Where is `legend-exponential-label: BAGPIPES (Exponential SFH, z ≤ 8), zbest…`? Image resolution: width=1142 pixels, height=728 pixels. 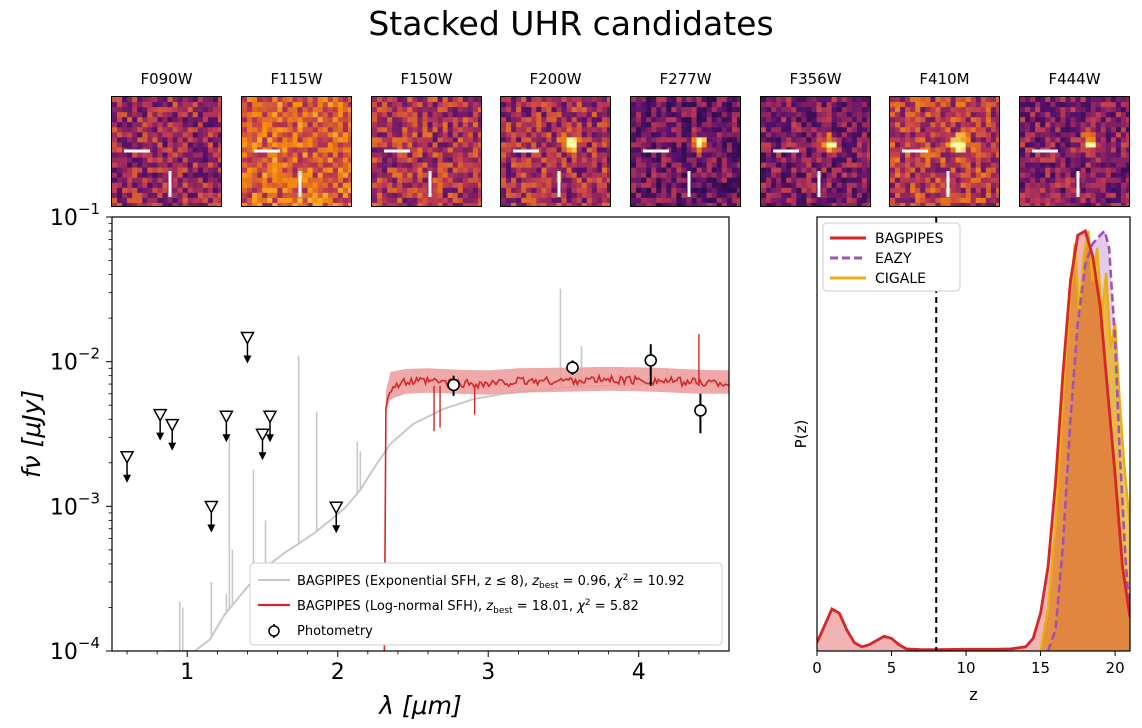
legend-exponential-label: BAGPIPES (Exponential SFH, z ≤ 8), zbest… is located at coordinates (491, 582).